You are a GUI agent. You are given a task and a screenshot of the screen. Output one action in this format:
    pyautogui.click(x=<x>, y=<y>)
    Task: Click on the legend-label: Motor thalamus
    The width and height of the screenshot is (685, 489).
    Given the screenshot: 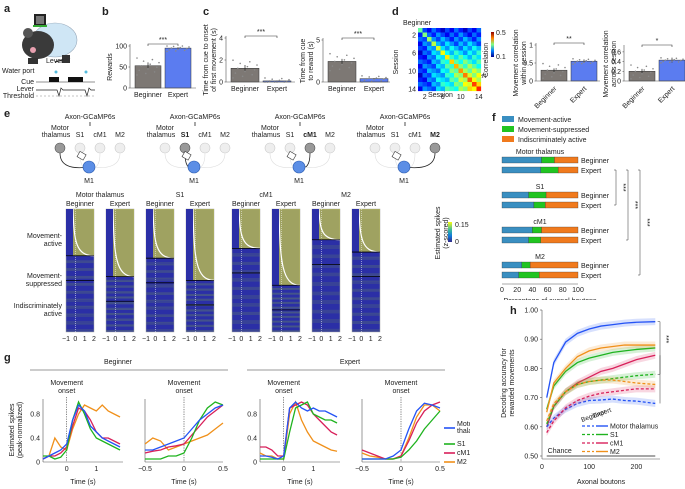 What is the action you would take?
    pyautogui.click(x=634, y=427)
    